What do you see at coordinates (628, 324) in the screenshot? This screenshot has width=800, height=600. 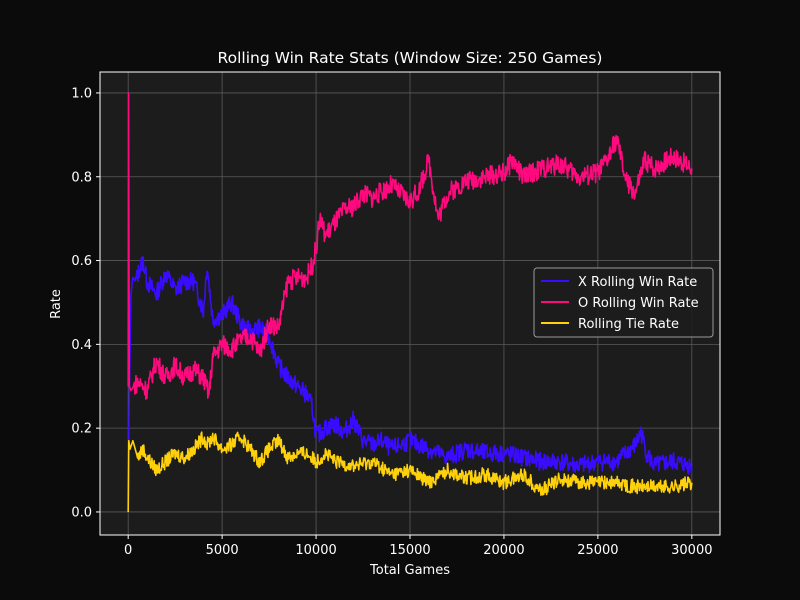 I see `legend-label-tie: Rolling Tie Rate` at bounding box center [628, 324].